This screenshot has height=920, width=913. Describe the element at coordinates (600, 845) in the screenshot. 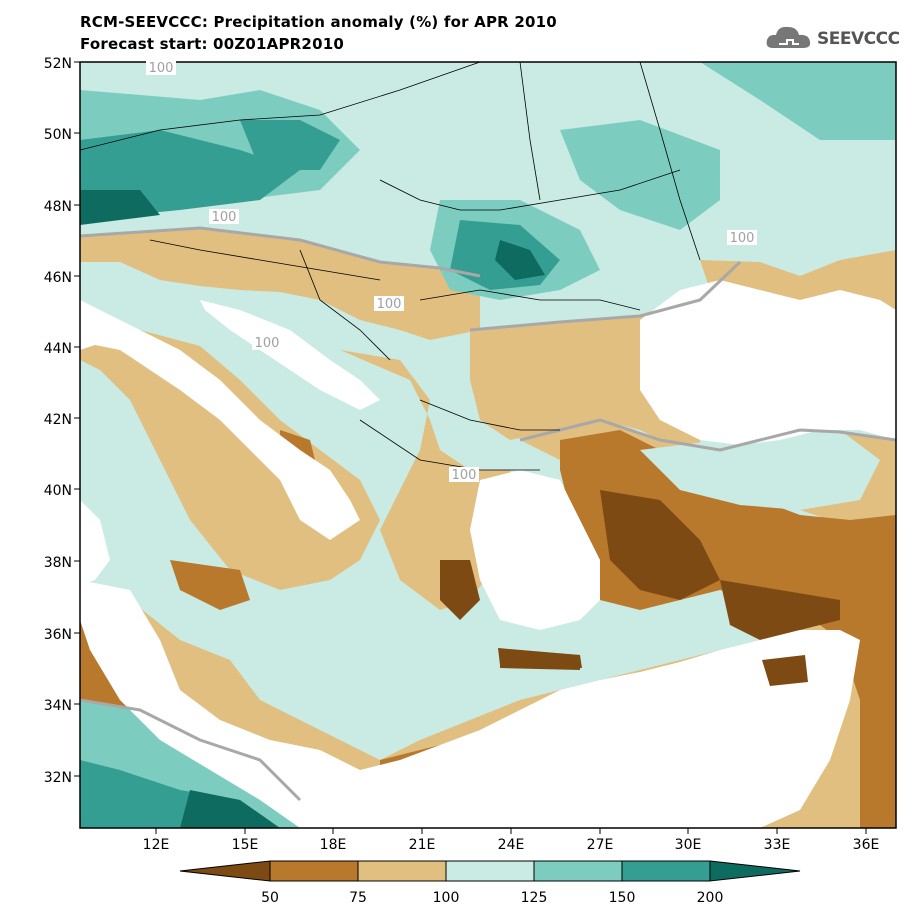

I see `lon-label: 27E` at that location.